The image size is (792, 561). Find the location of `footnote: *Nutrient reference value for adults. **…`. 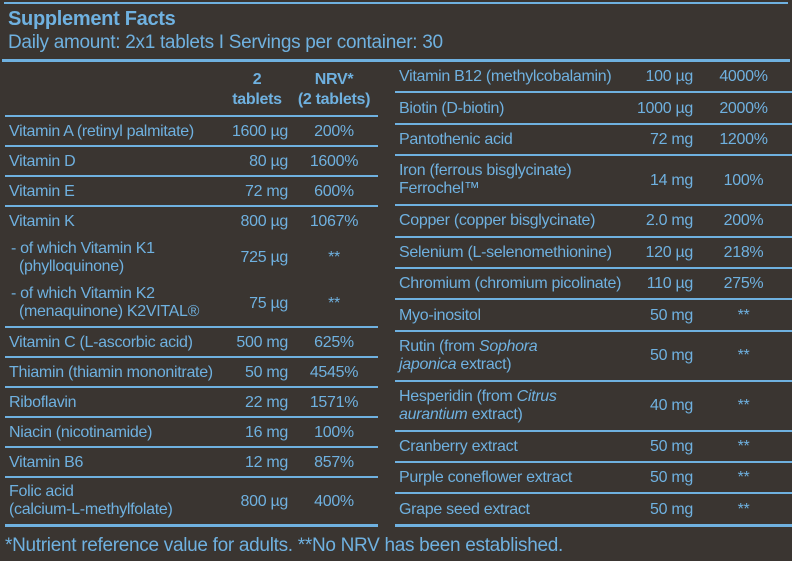

footnote: *Nutrient reference value for adults. **… is located at coordinates (284, 545).